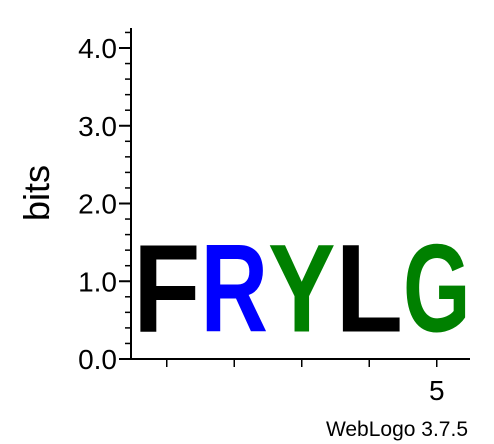  I want to click on logo-letter-f: F, so click(166, 288).